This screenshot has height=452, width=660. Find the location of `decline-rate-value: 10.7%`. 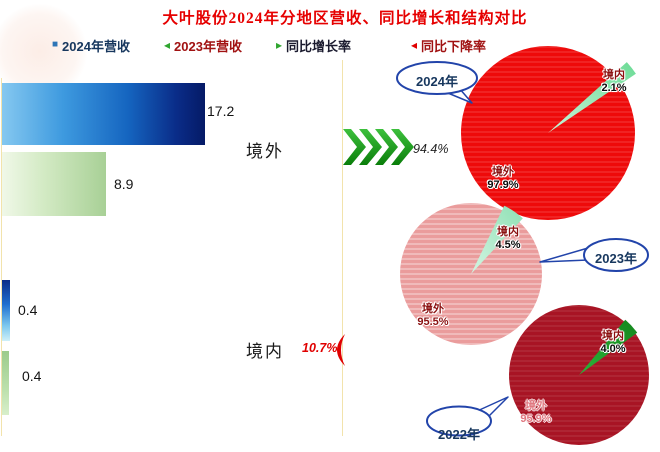

decline-rate-value: 10.7% is located at coordinates (320, 348).